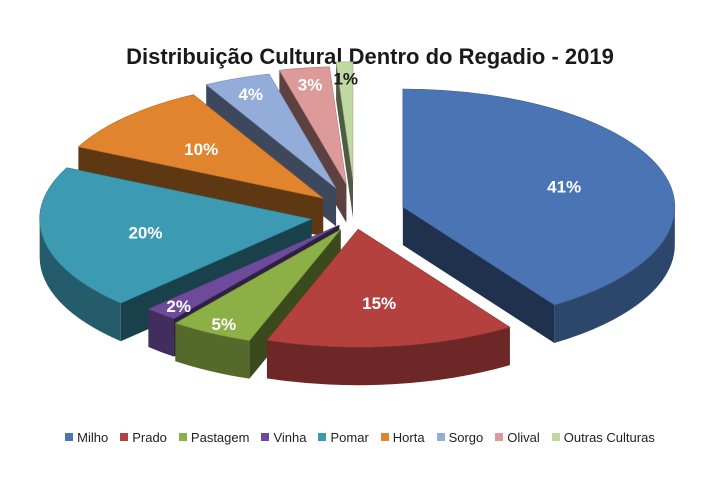 The image size is (720, 477). Describe the element at coordinates (564, 187) in the screenshot. I see `data-label-milho: 41%` at that location.